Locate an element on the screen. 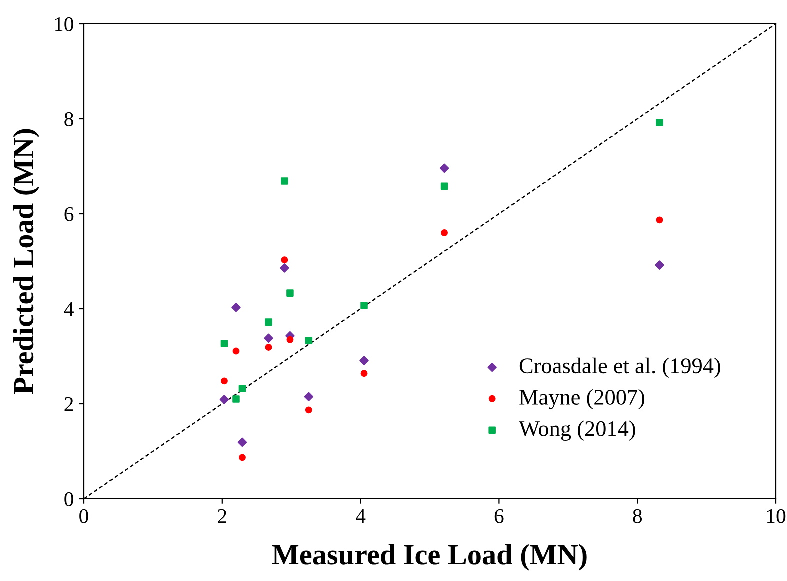 This screenshot has height=581, width=787. y-tick-label: 2 is located at coordinates (69, 404).